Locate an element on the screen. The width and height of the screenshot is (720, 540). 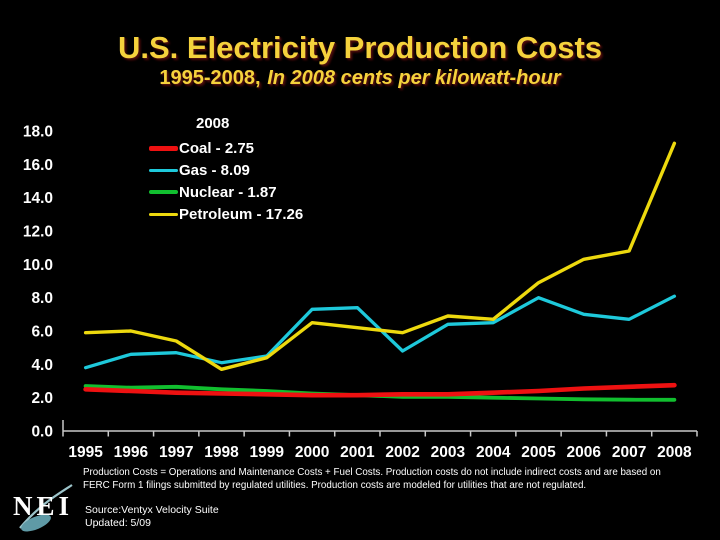
y-axis-label: 14.0 is located at coordinates (38, 198).